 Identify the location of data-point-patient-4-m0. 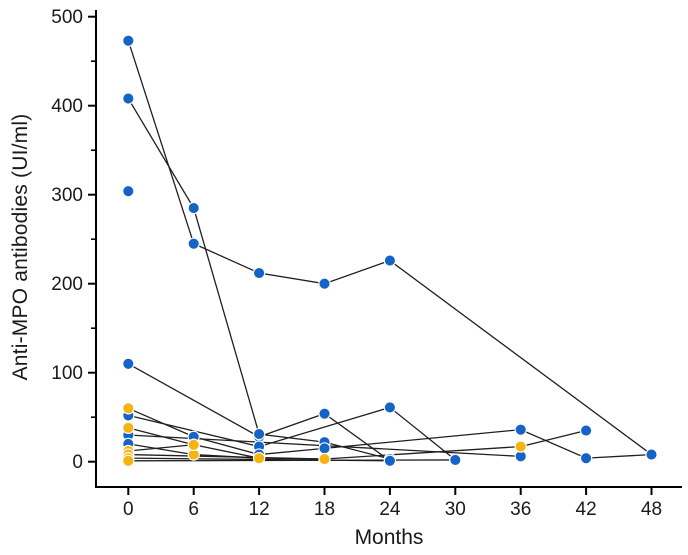
(128, 363).